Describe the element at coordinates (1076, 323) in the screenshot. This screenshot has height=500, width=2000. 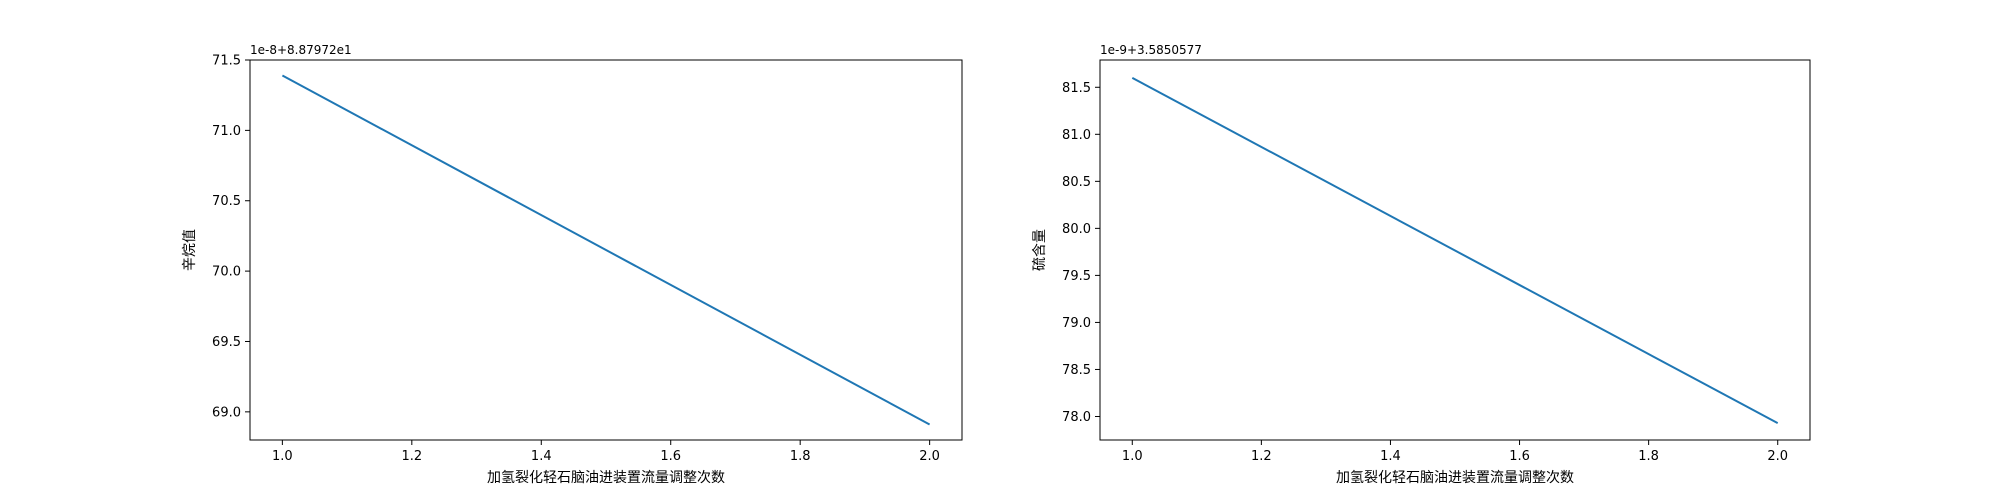
I see `y-tick-label: 79.0` at that location.